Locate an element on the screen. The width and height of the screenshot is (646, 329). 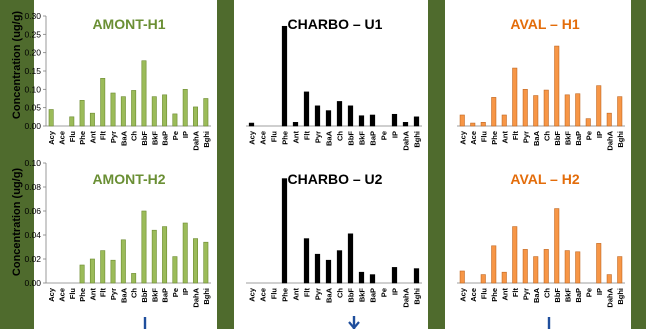
bar-pyr is located at coordinates (113, 271).